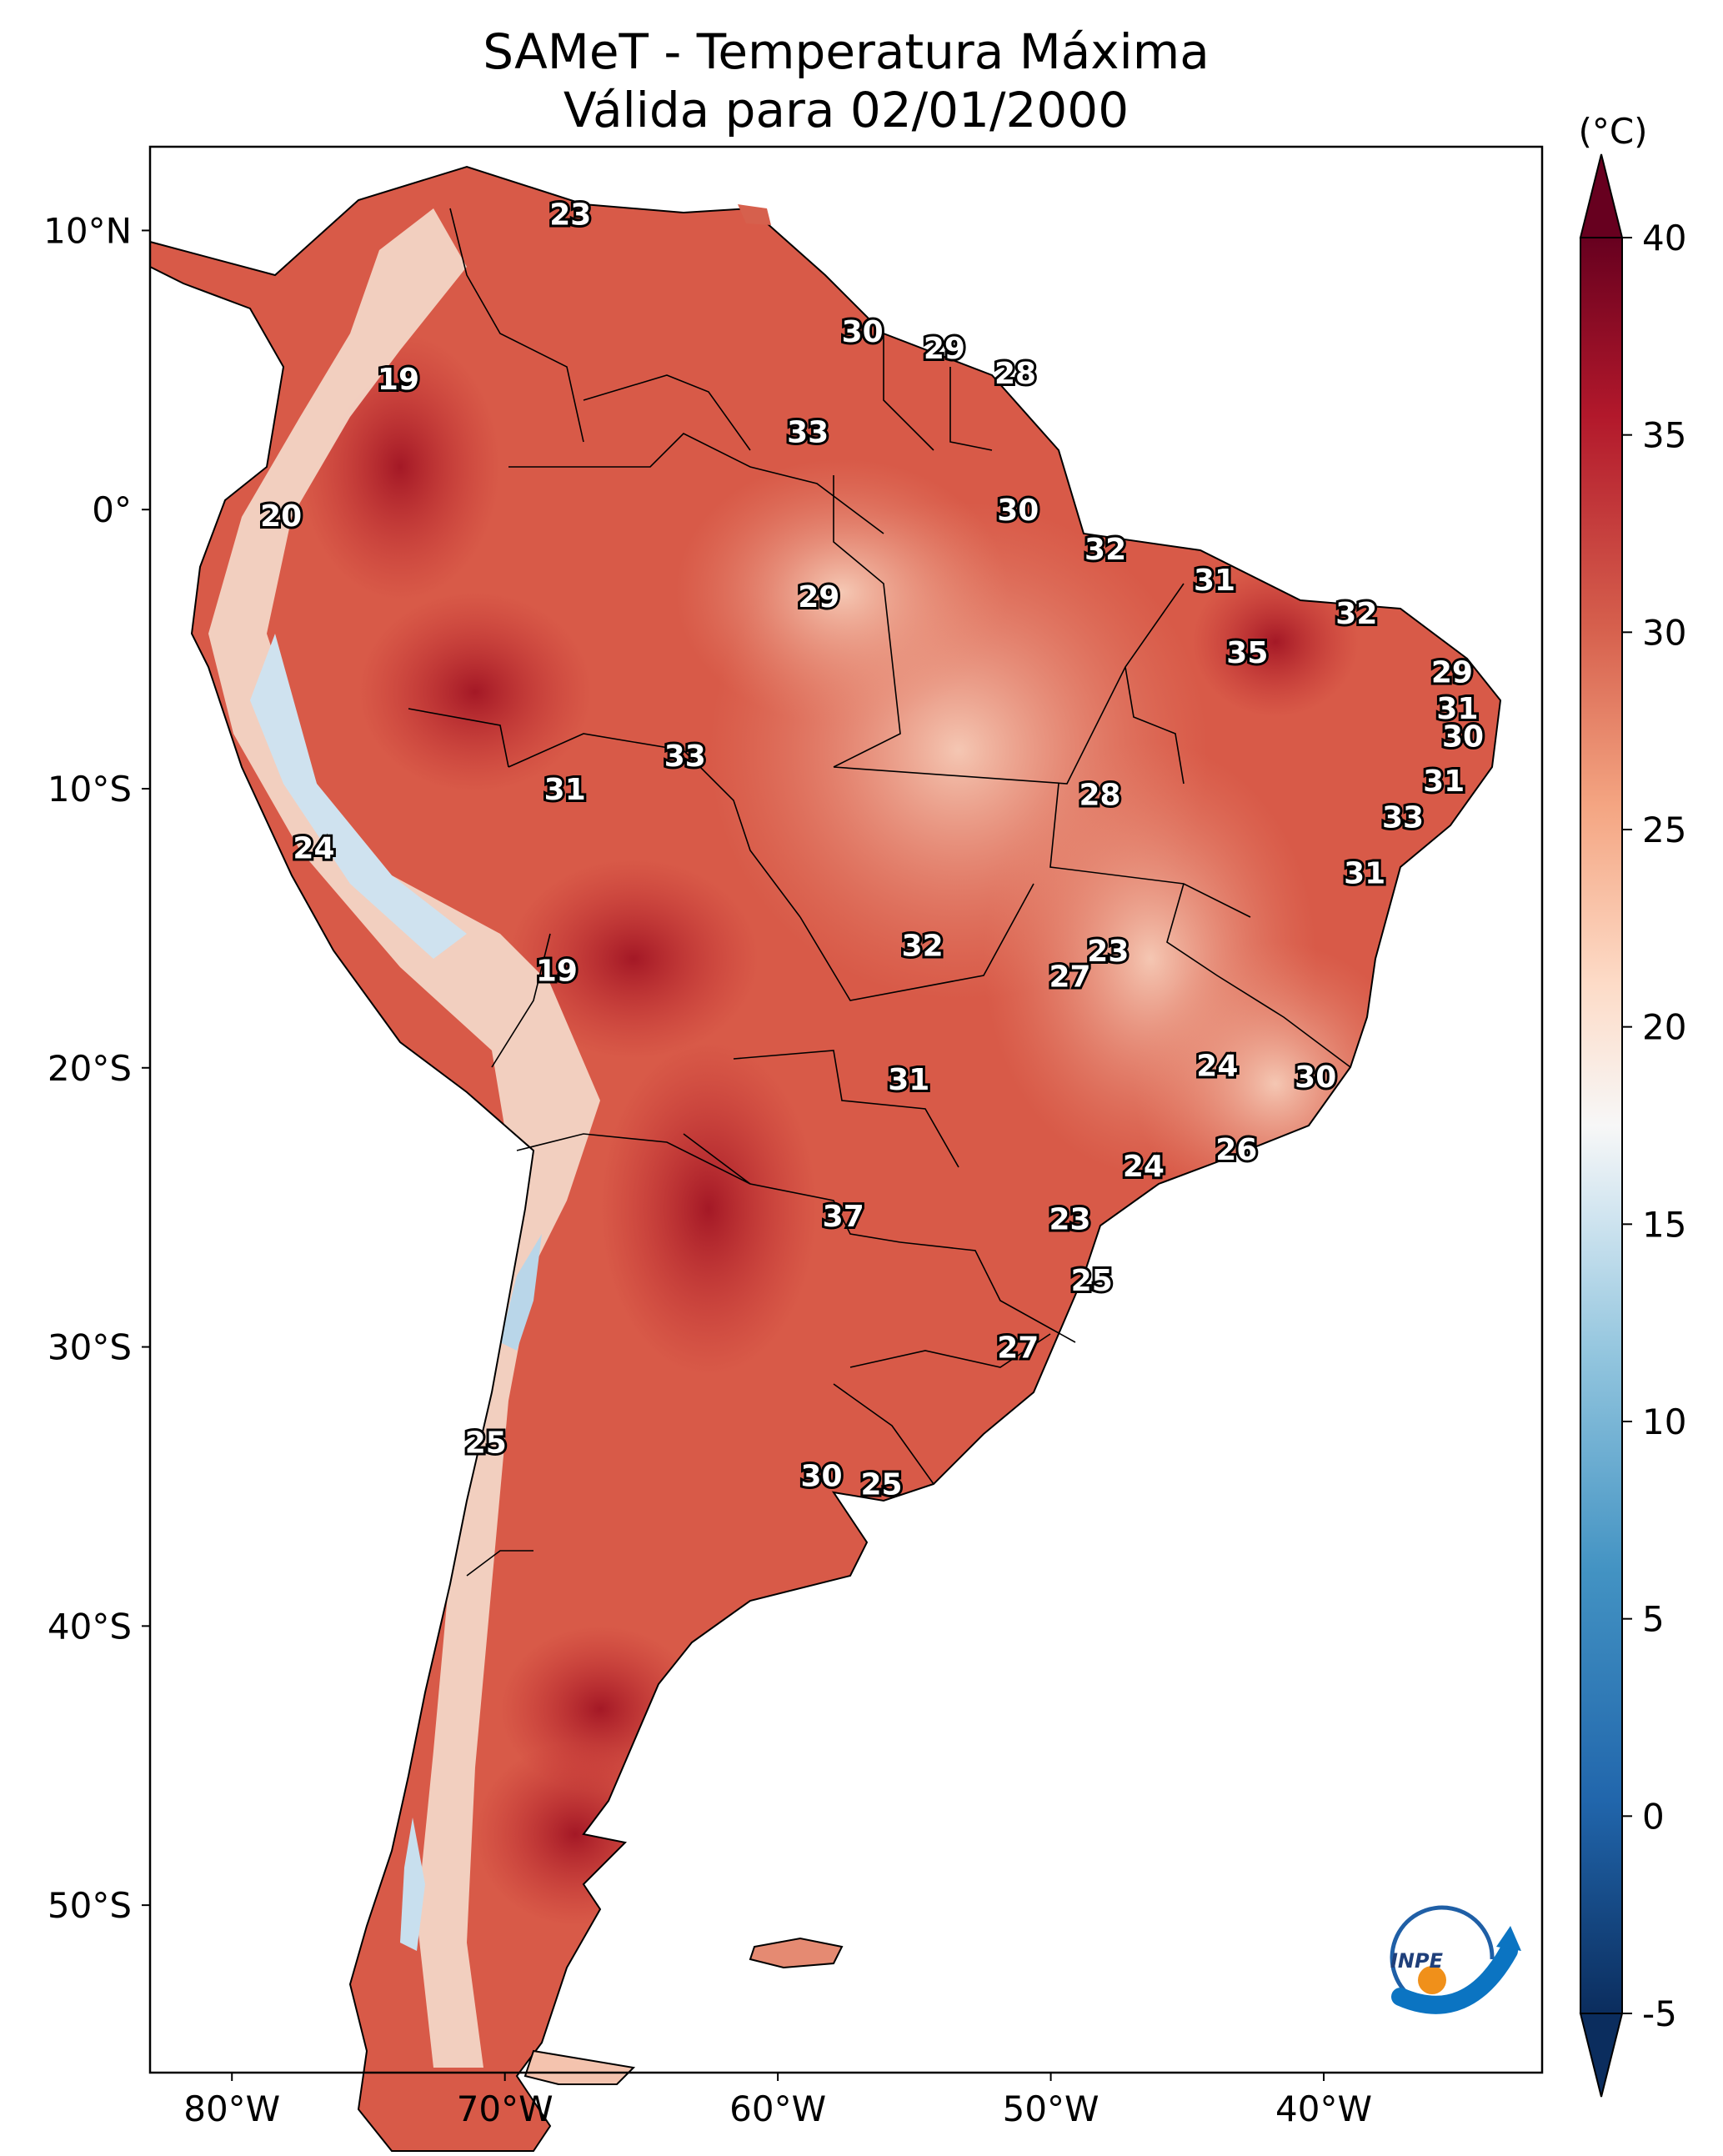 The image size is (1723, 2156). I want to click on map-title: SAMeT - Temperatura Máxima, so click(846, 51).